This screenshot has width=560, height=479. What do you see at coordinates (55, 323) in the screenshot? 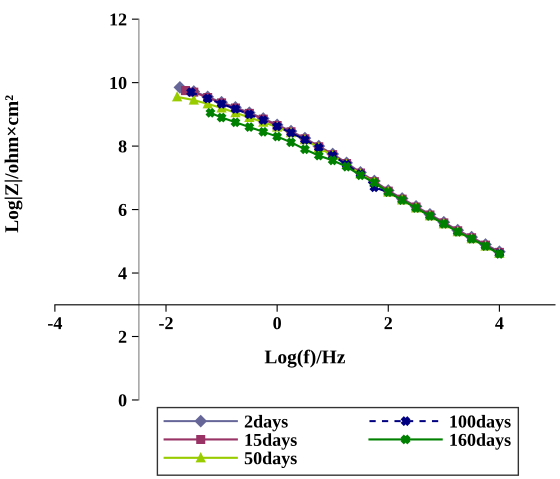
I see `x-tick-label: -4` at bounding box center [55, 323].